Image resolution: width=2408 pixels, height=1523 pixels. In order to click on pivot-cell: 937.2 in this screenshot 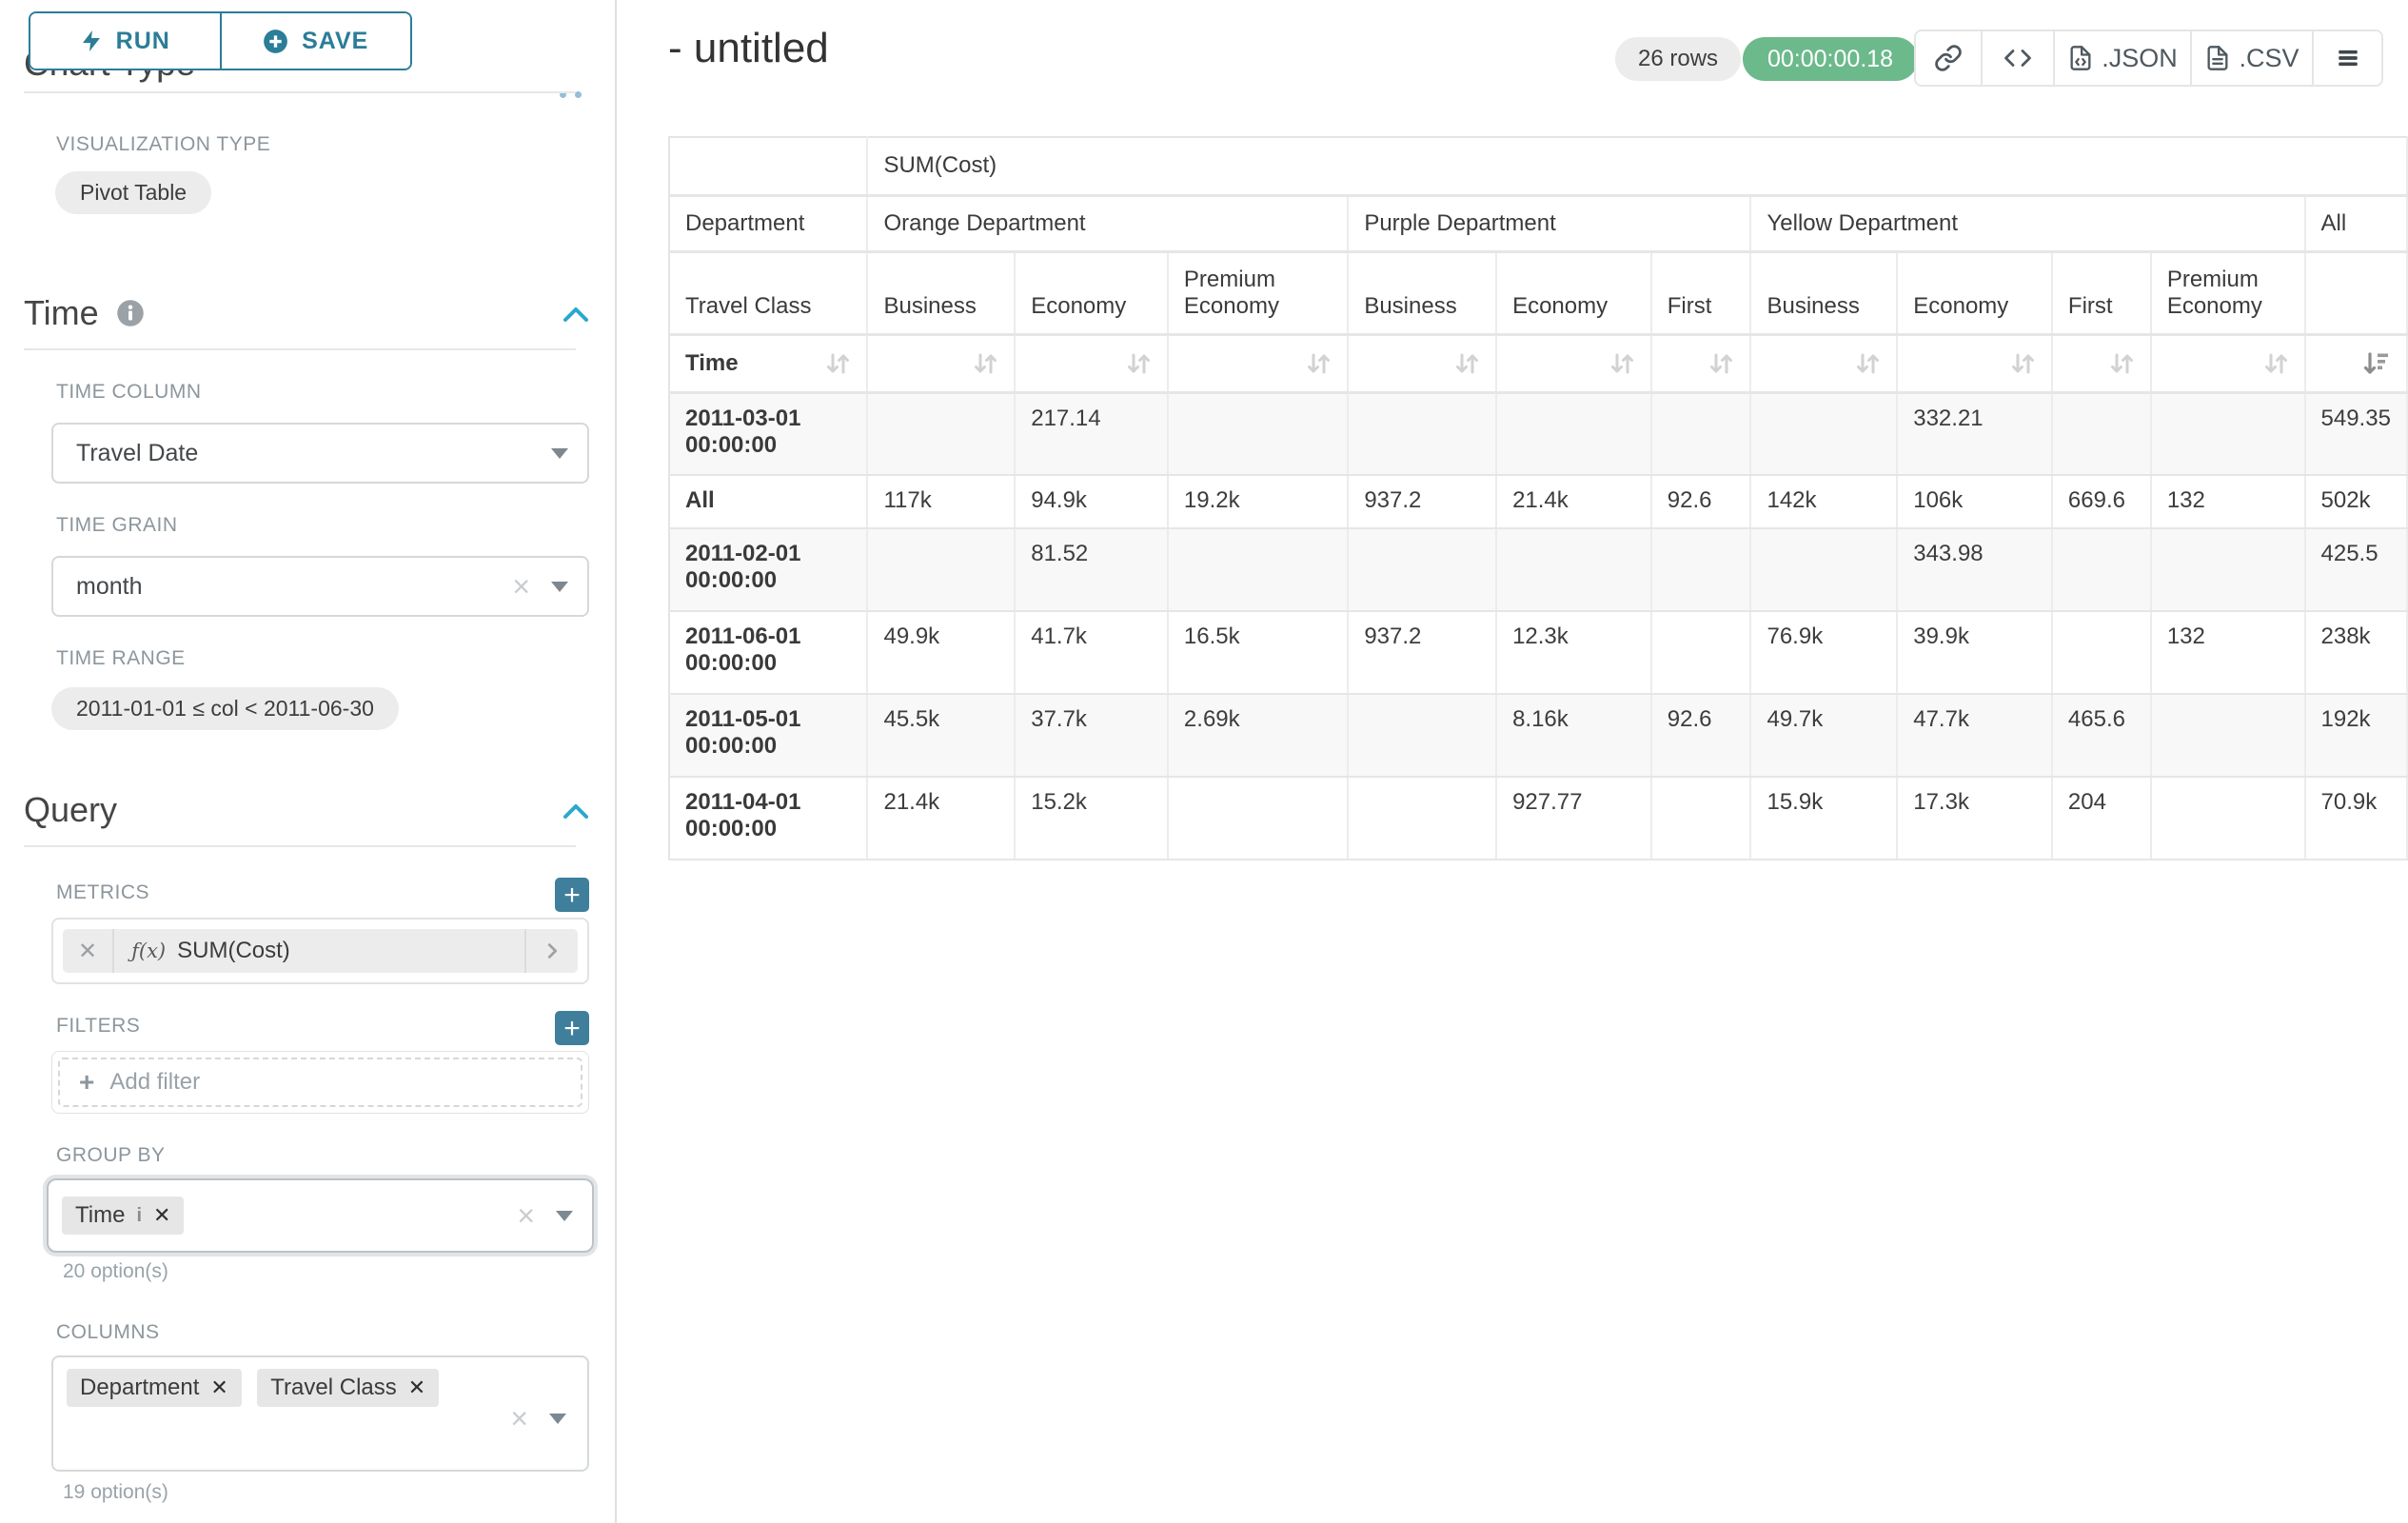, I will do `click(1423, 653)`.